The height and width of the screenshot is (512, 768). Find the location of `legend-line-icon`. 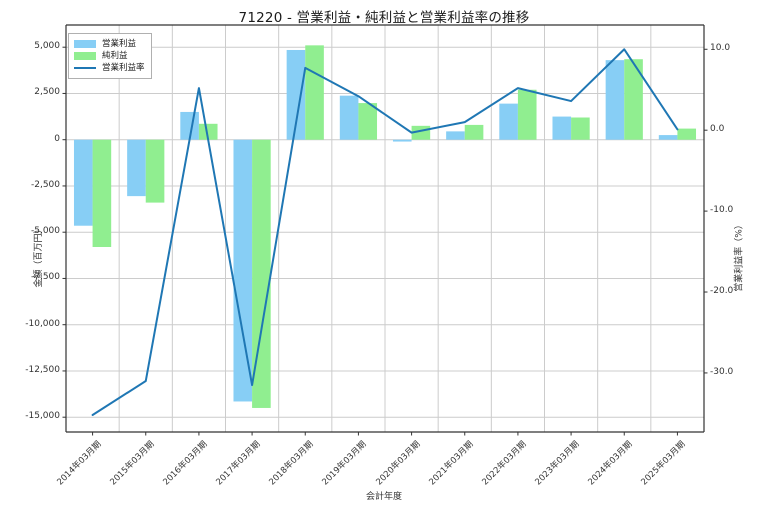

legend-line-icon is located at coordinates (85, 68).